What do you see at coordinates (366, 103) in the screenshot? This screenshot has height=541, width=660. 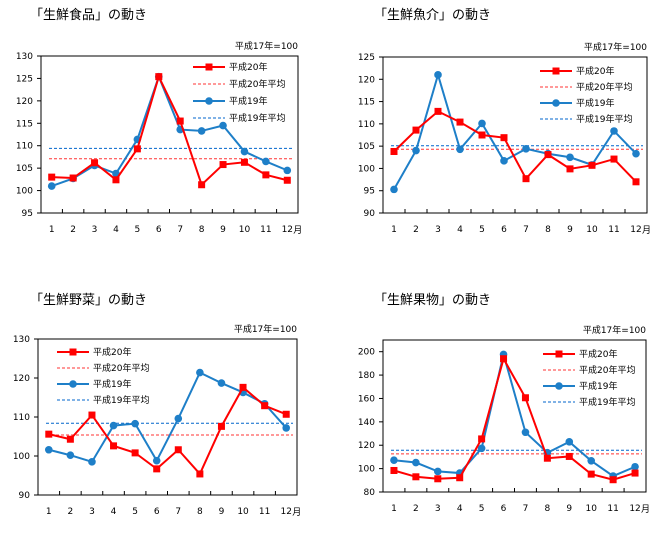 I see `y-tick-label: 115` at bounding box center [366, 103].